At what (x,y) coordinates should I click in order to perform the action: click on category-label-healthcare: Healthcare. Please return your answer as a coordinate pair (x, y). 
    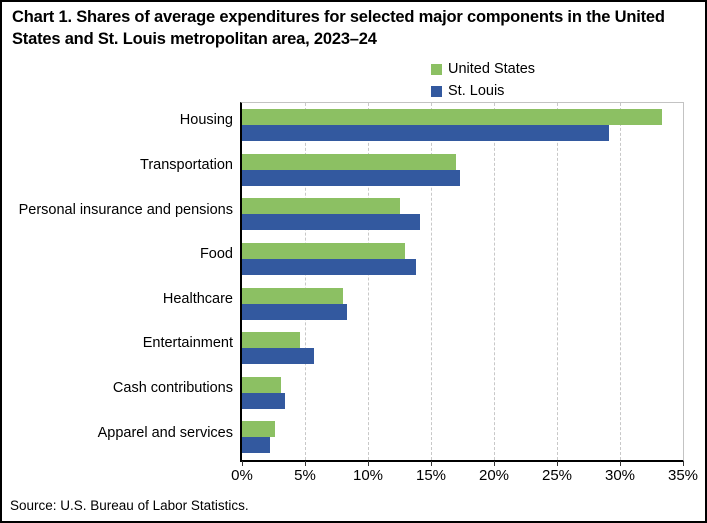
    Looking at the image, I should click on (197, 298).